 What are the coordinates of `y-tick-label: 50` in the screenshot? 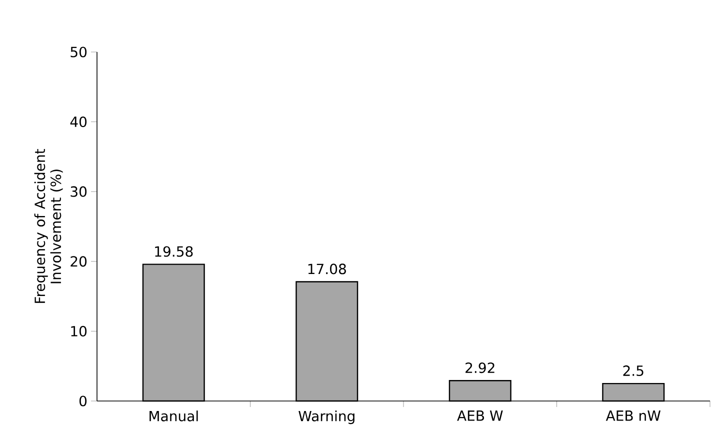 It's located at (78, 52).